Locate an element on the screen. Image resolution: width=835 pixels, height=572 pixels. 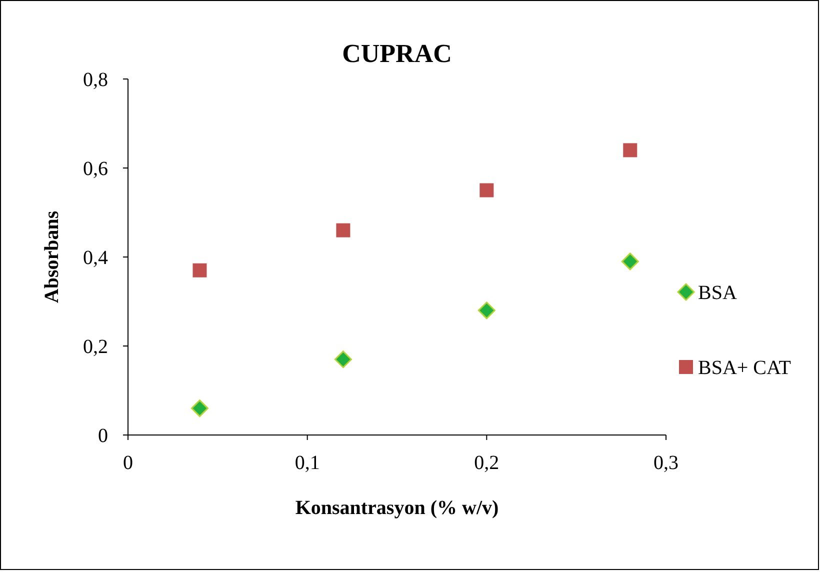
chart-title: CUPRAC is located at coordinates (397, 53).